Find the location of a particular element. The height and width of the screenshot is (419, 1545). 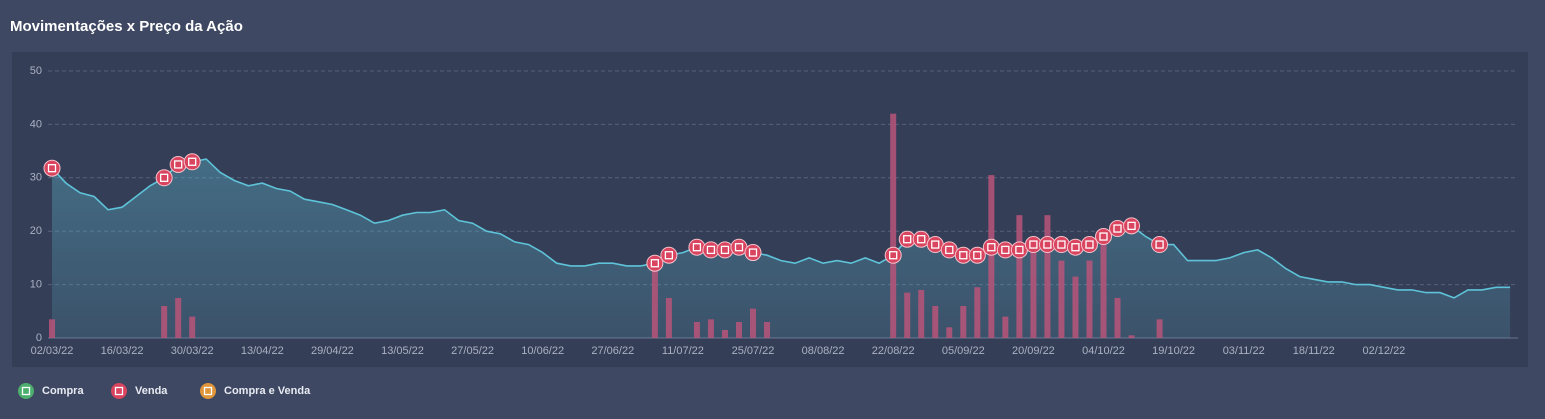

legend-label: Compra e Venda is located at coordinates (267, 391).